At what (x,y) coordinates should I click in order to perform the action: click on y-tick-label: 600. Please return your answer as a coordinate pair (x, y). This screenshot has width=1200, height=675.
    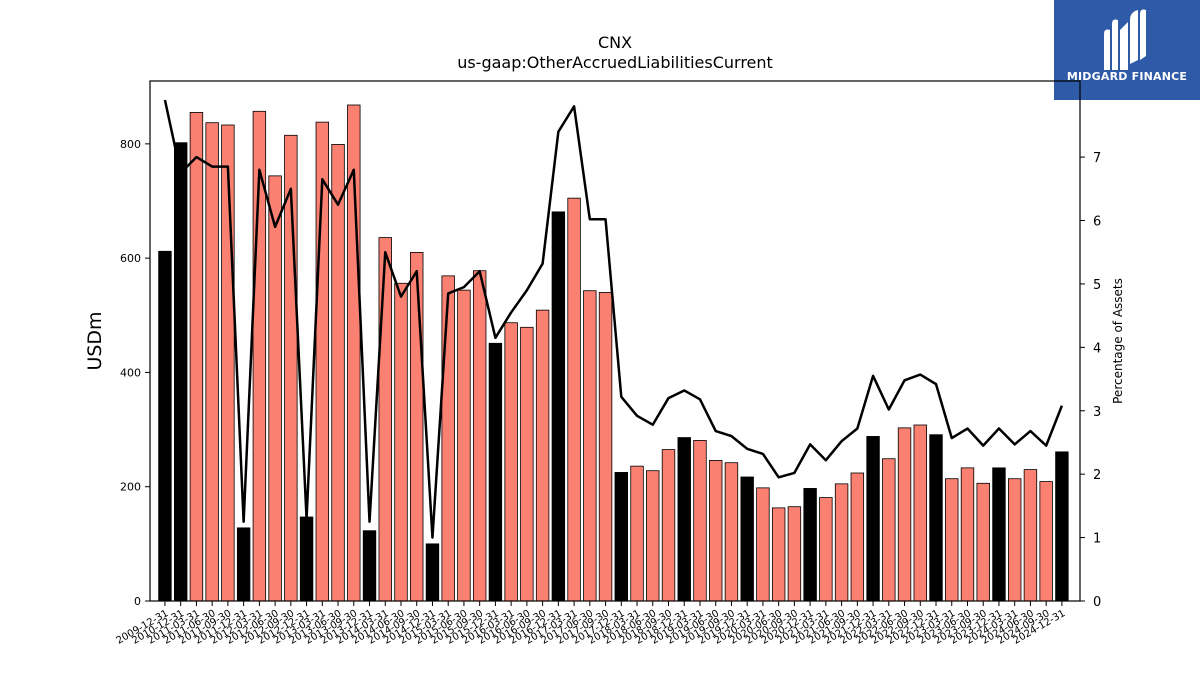
    Looking at the image, I should click on (130, 258).